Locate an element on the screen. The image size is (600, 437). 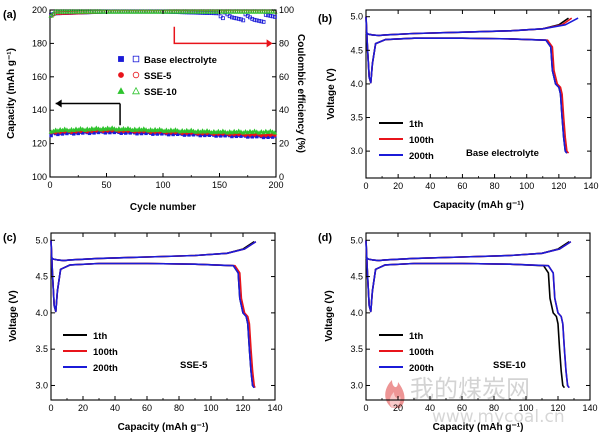
y2-axis-title: Coulombic efficiency (%) is located at coordinates (300, 93).